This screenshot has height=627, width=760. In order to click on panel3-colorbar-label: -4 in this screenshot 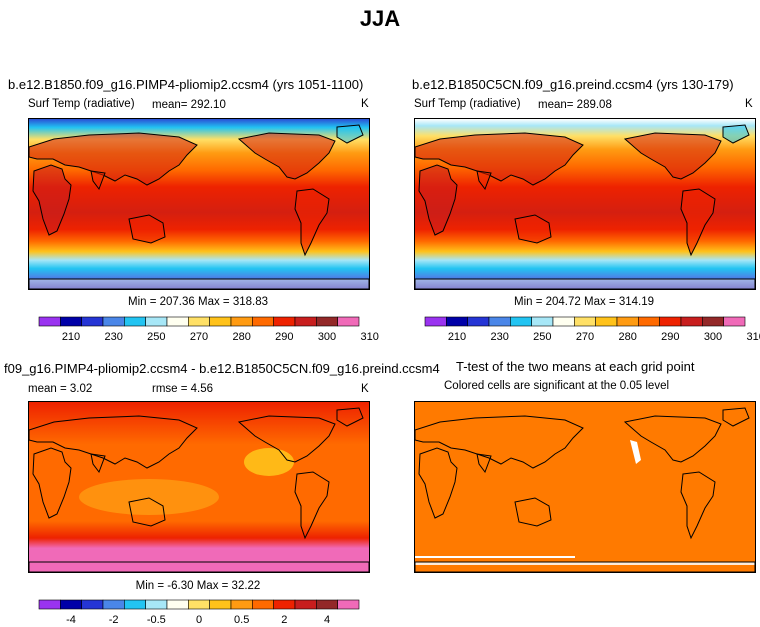, I will do `click(71, 620)`.